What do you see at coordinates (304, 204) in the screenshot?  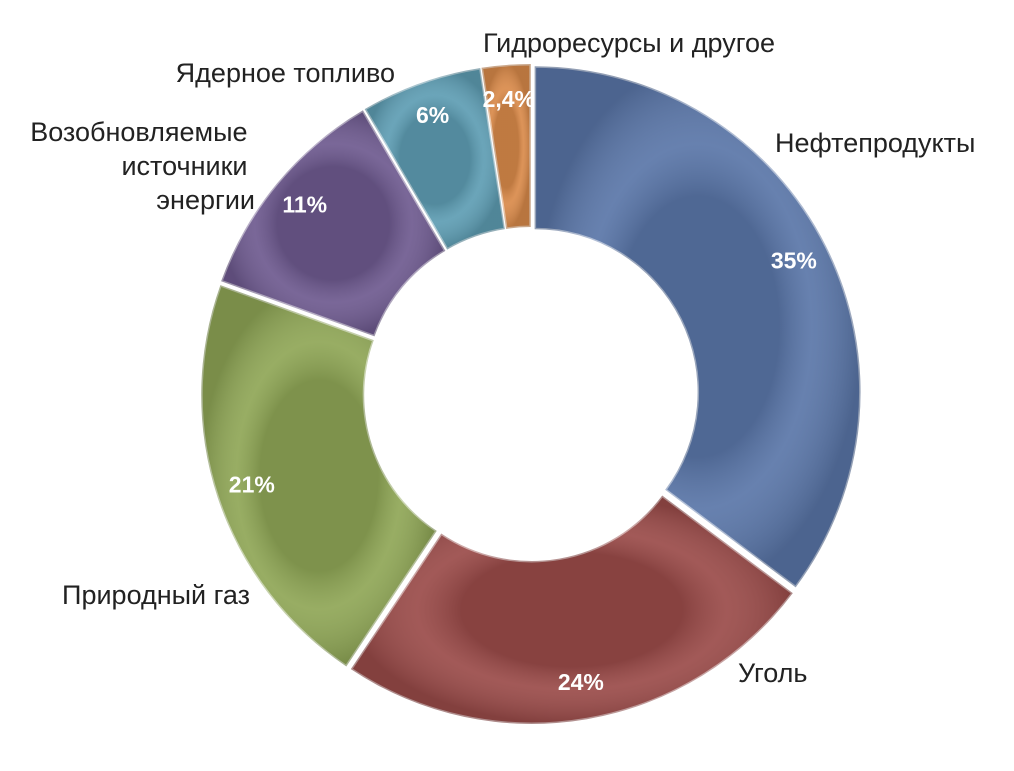 I see `data-label: 11%` at bounding box center [304, 204].